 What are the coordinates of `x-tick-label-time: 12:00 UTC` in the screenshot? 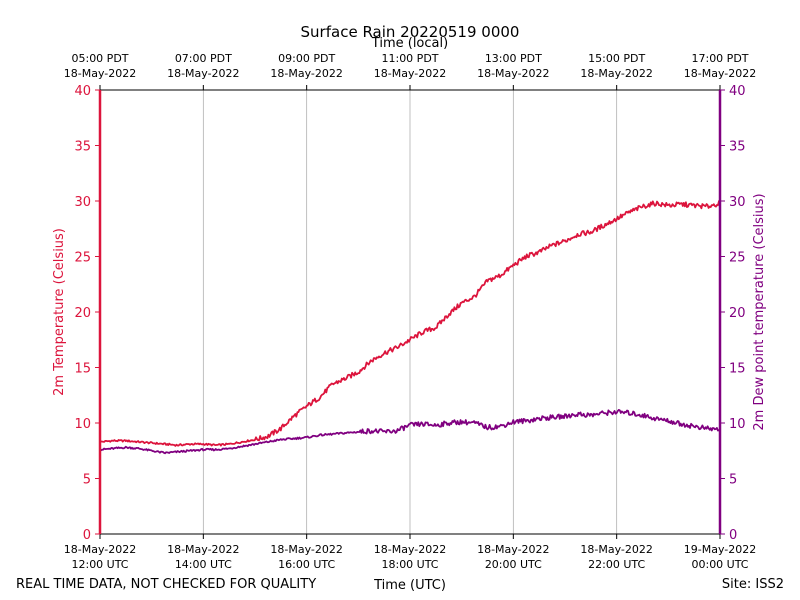 It's located at (99, 564).